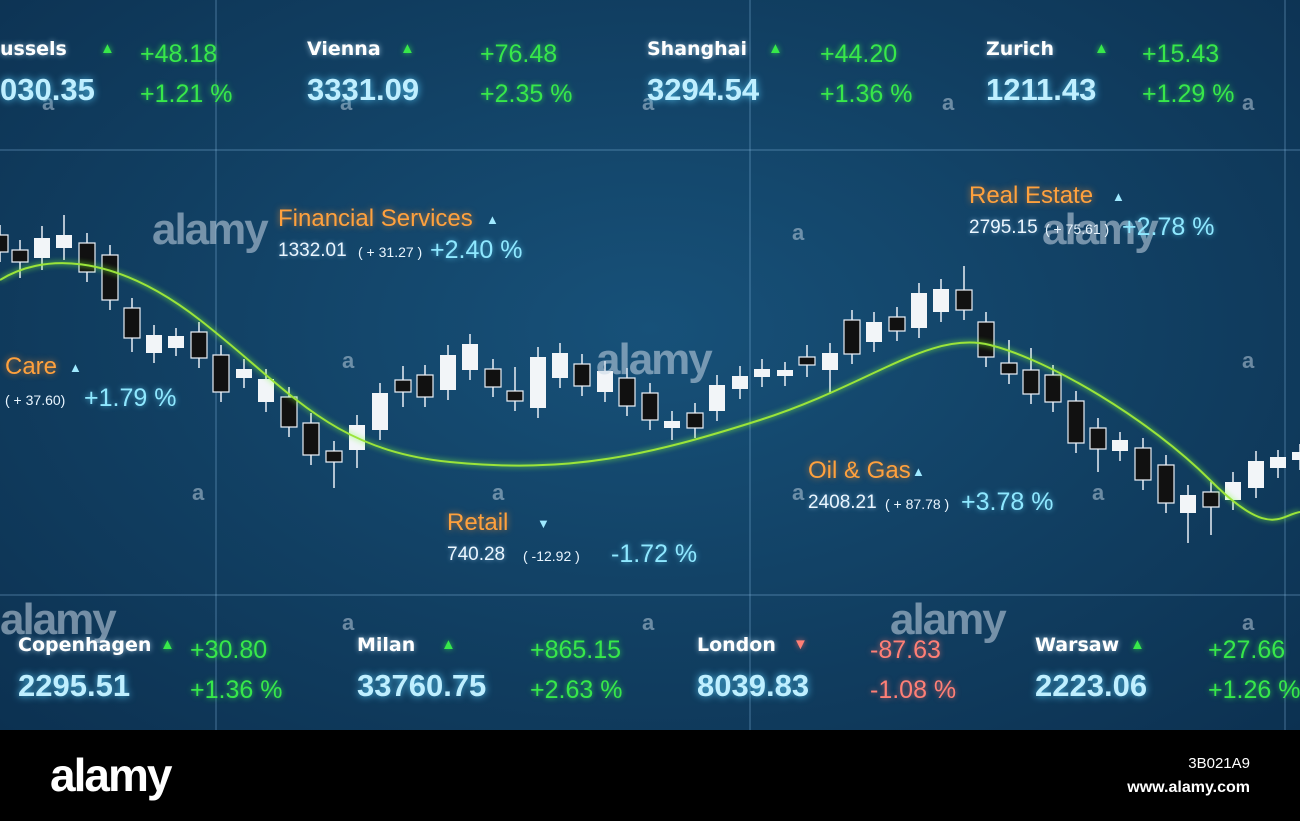 The height and width of the screenshot is (821, 1300). I want to click on sector-change: ( + 87.78 ), so click(917, 504).